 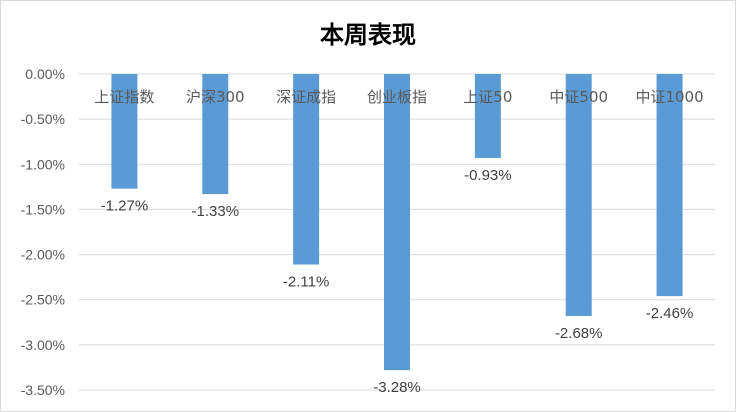 I want to click on category-label: 上证指数, so click(x=124, y=97).